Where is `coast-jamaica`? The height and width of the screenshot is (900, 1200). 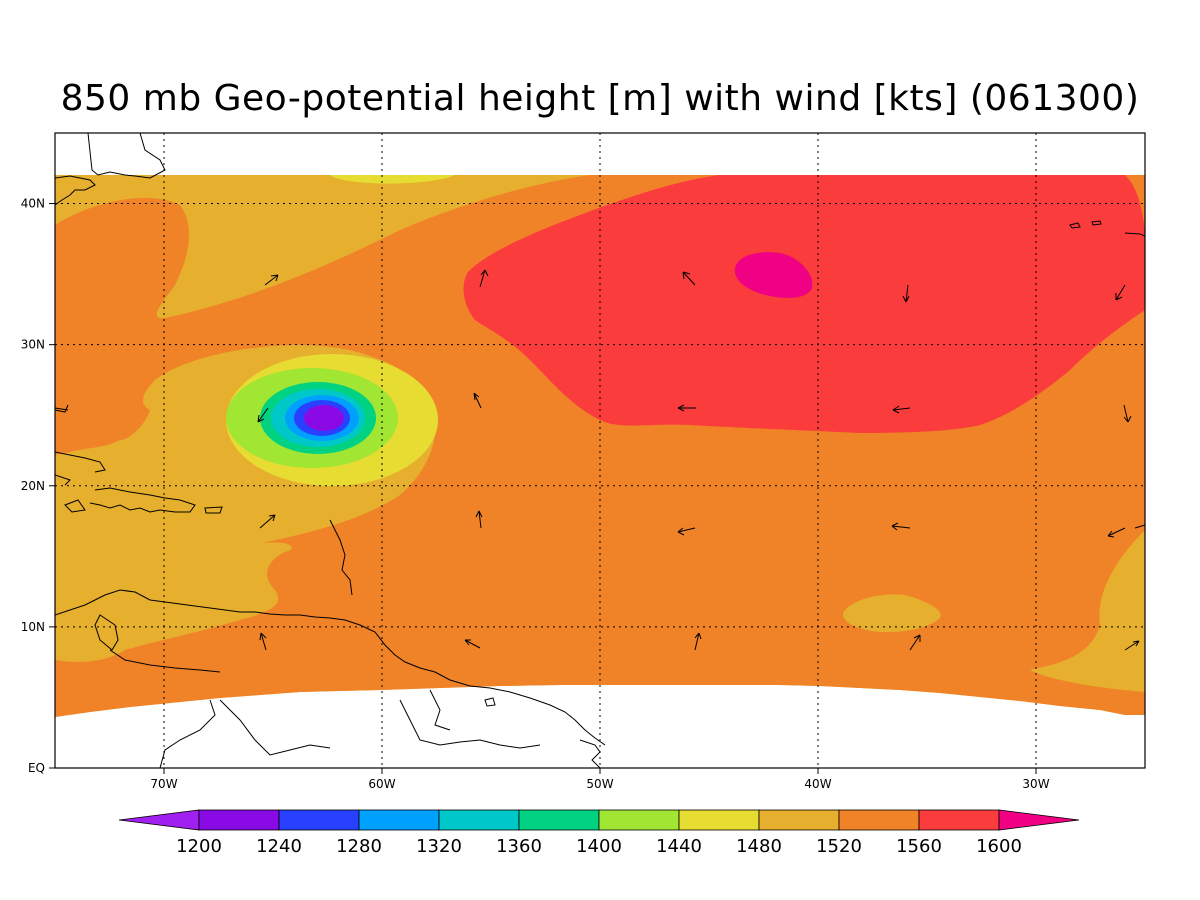 coast-jamaica is located at coordinates (75, 506).